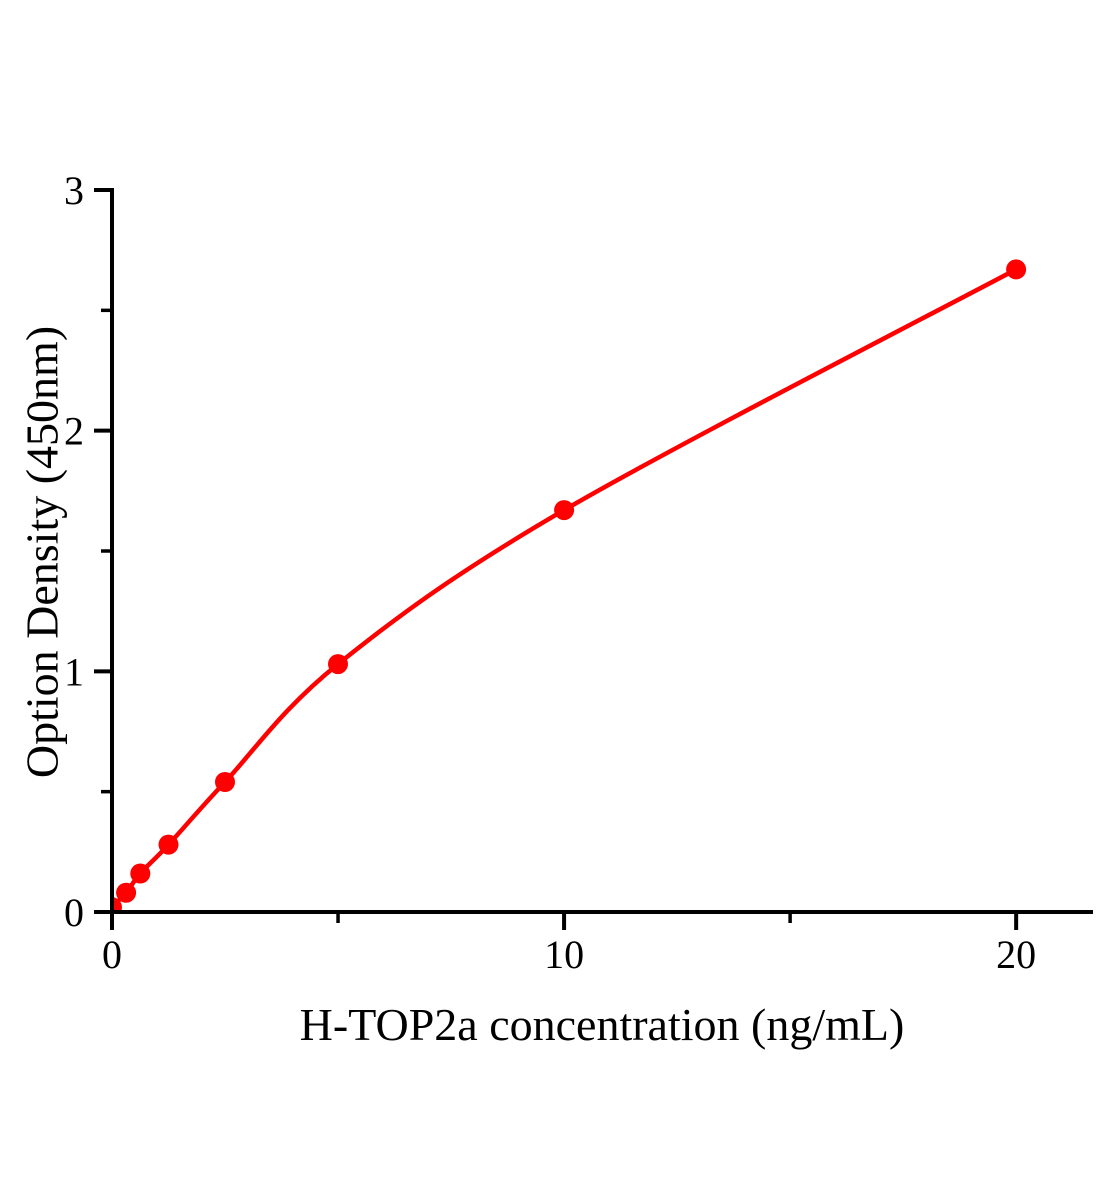 This screenshot has width=1104, height=1200. What do you see at coordinates (42, 552) in the screenshot?
I see `y-axis-title: Option Density (450nm)` at bounding box center [42, 552].